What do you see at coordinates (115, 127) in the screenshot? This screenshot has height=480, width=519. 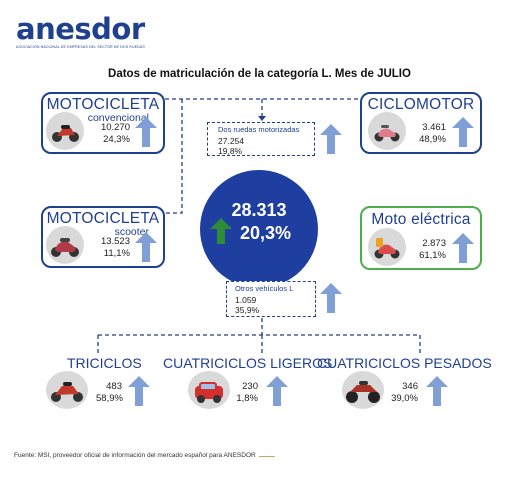 I see `value: 10.270` at bounding box center [115, 127].